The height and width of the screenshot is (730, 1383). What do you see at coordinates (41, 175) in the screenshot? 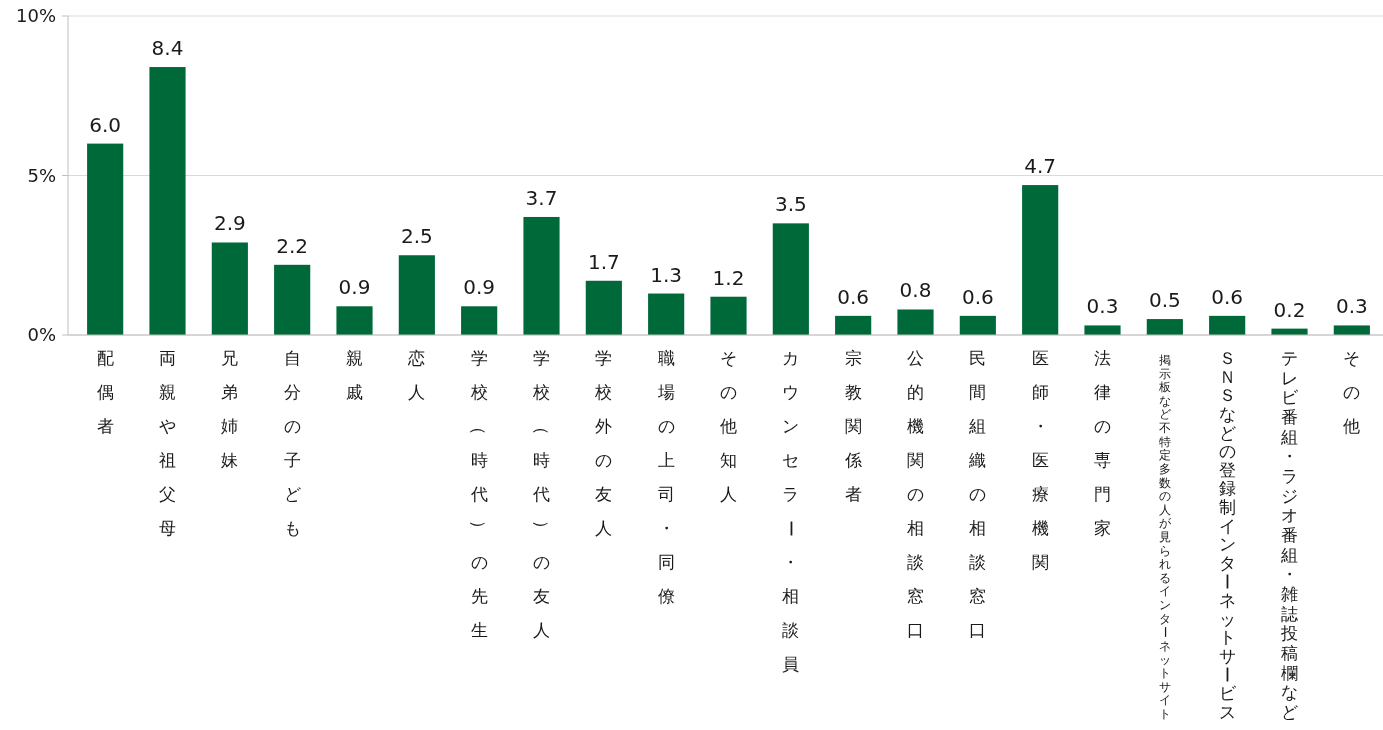
I see `y-tick-label: 5%` at bounding box center [41, 175].